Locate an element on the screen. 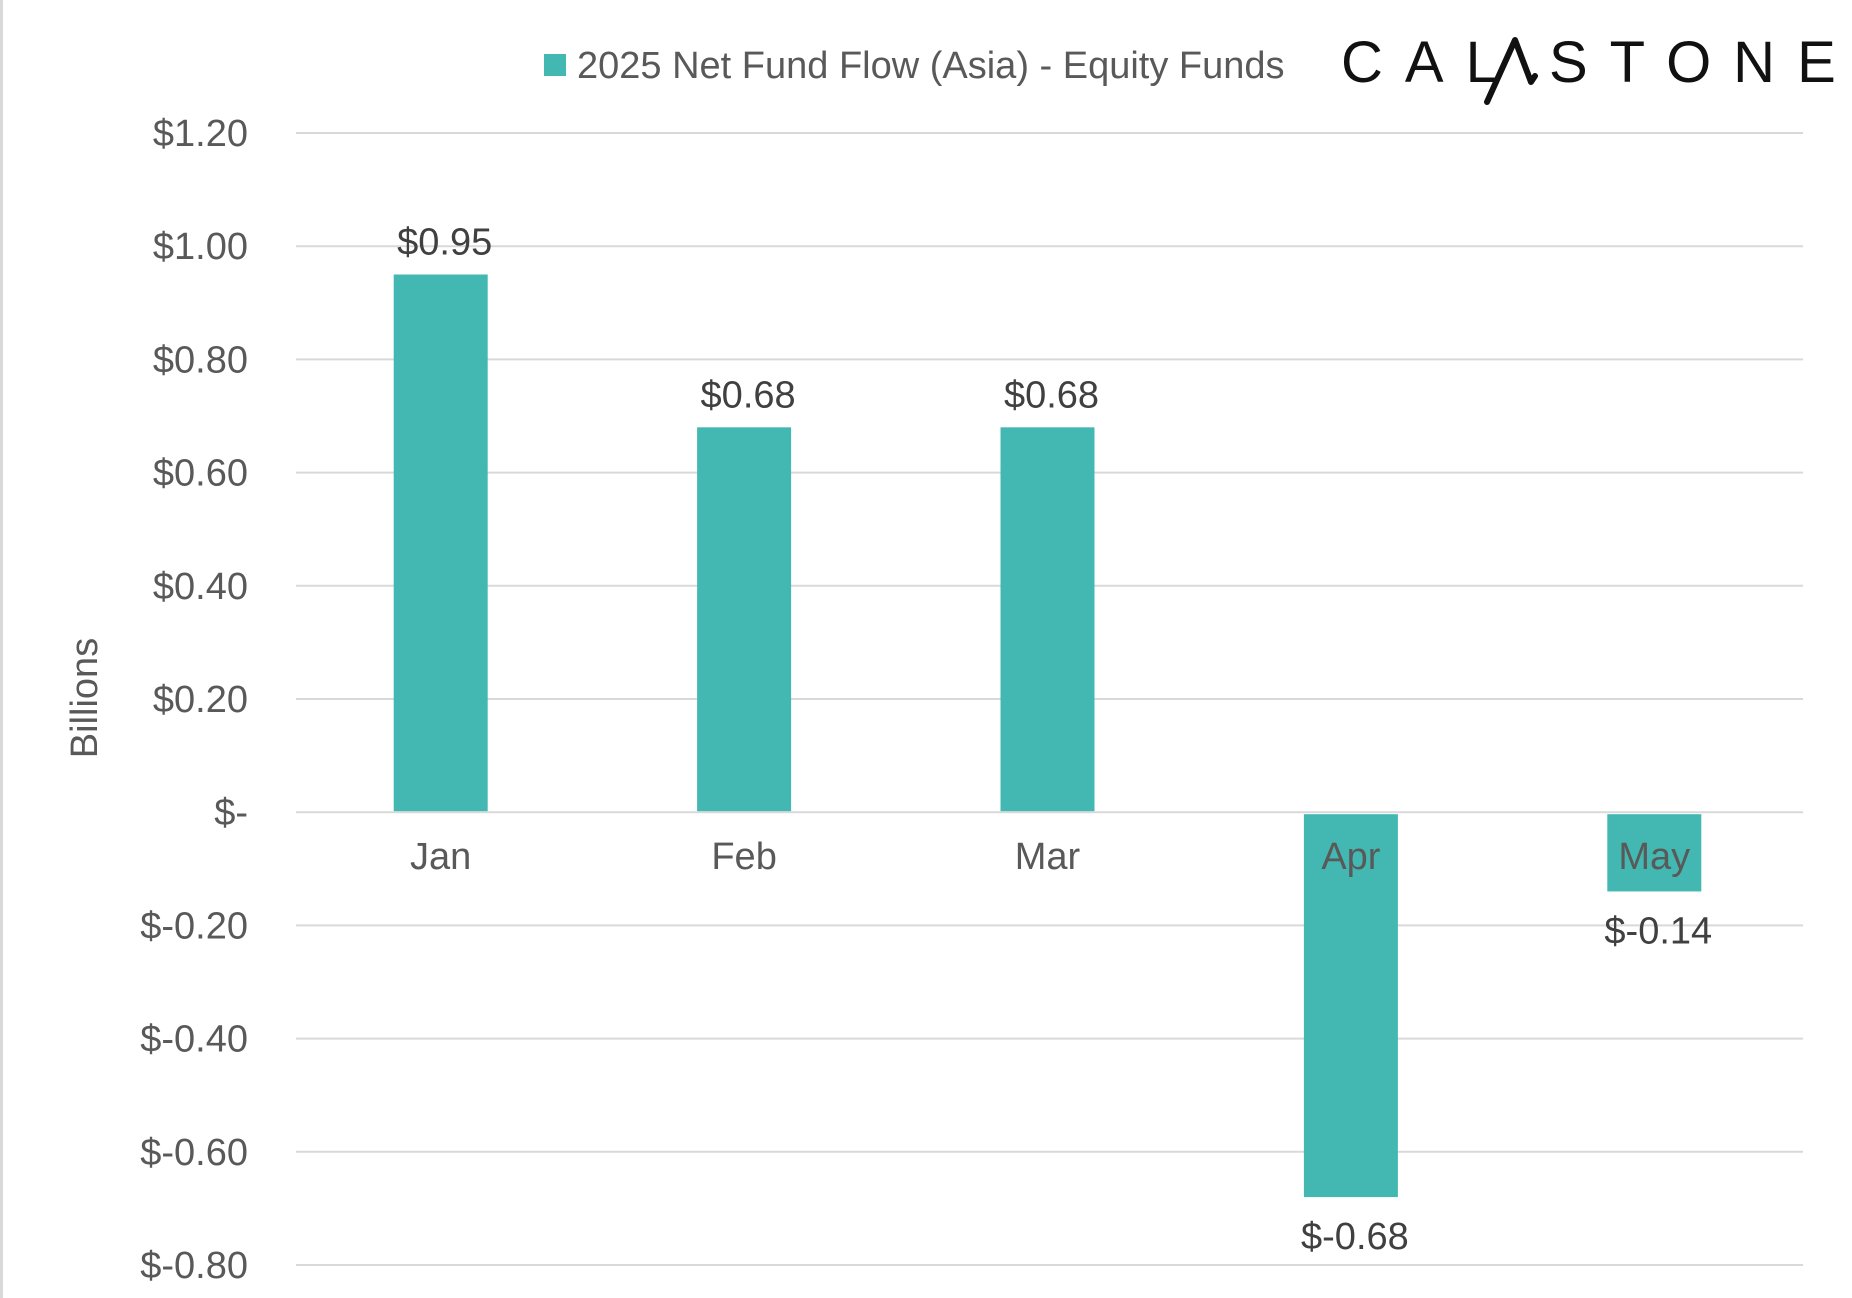 The width and height of the screenshot is (1852, 1298). legend-swatch is located at coordinates (555, 65).